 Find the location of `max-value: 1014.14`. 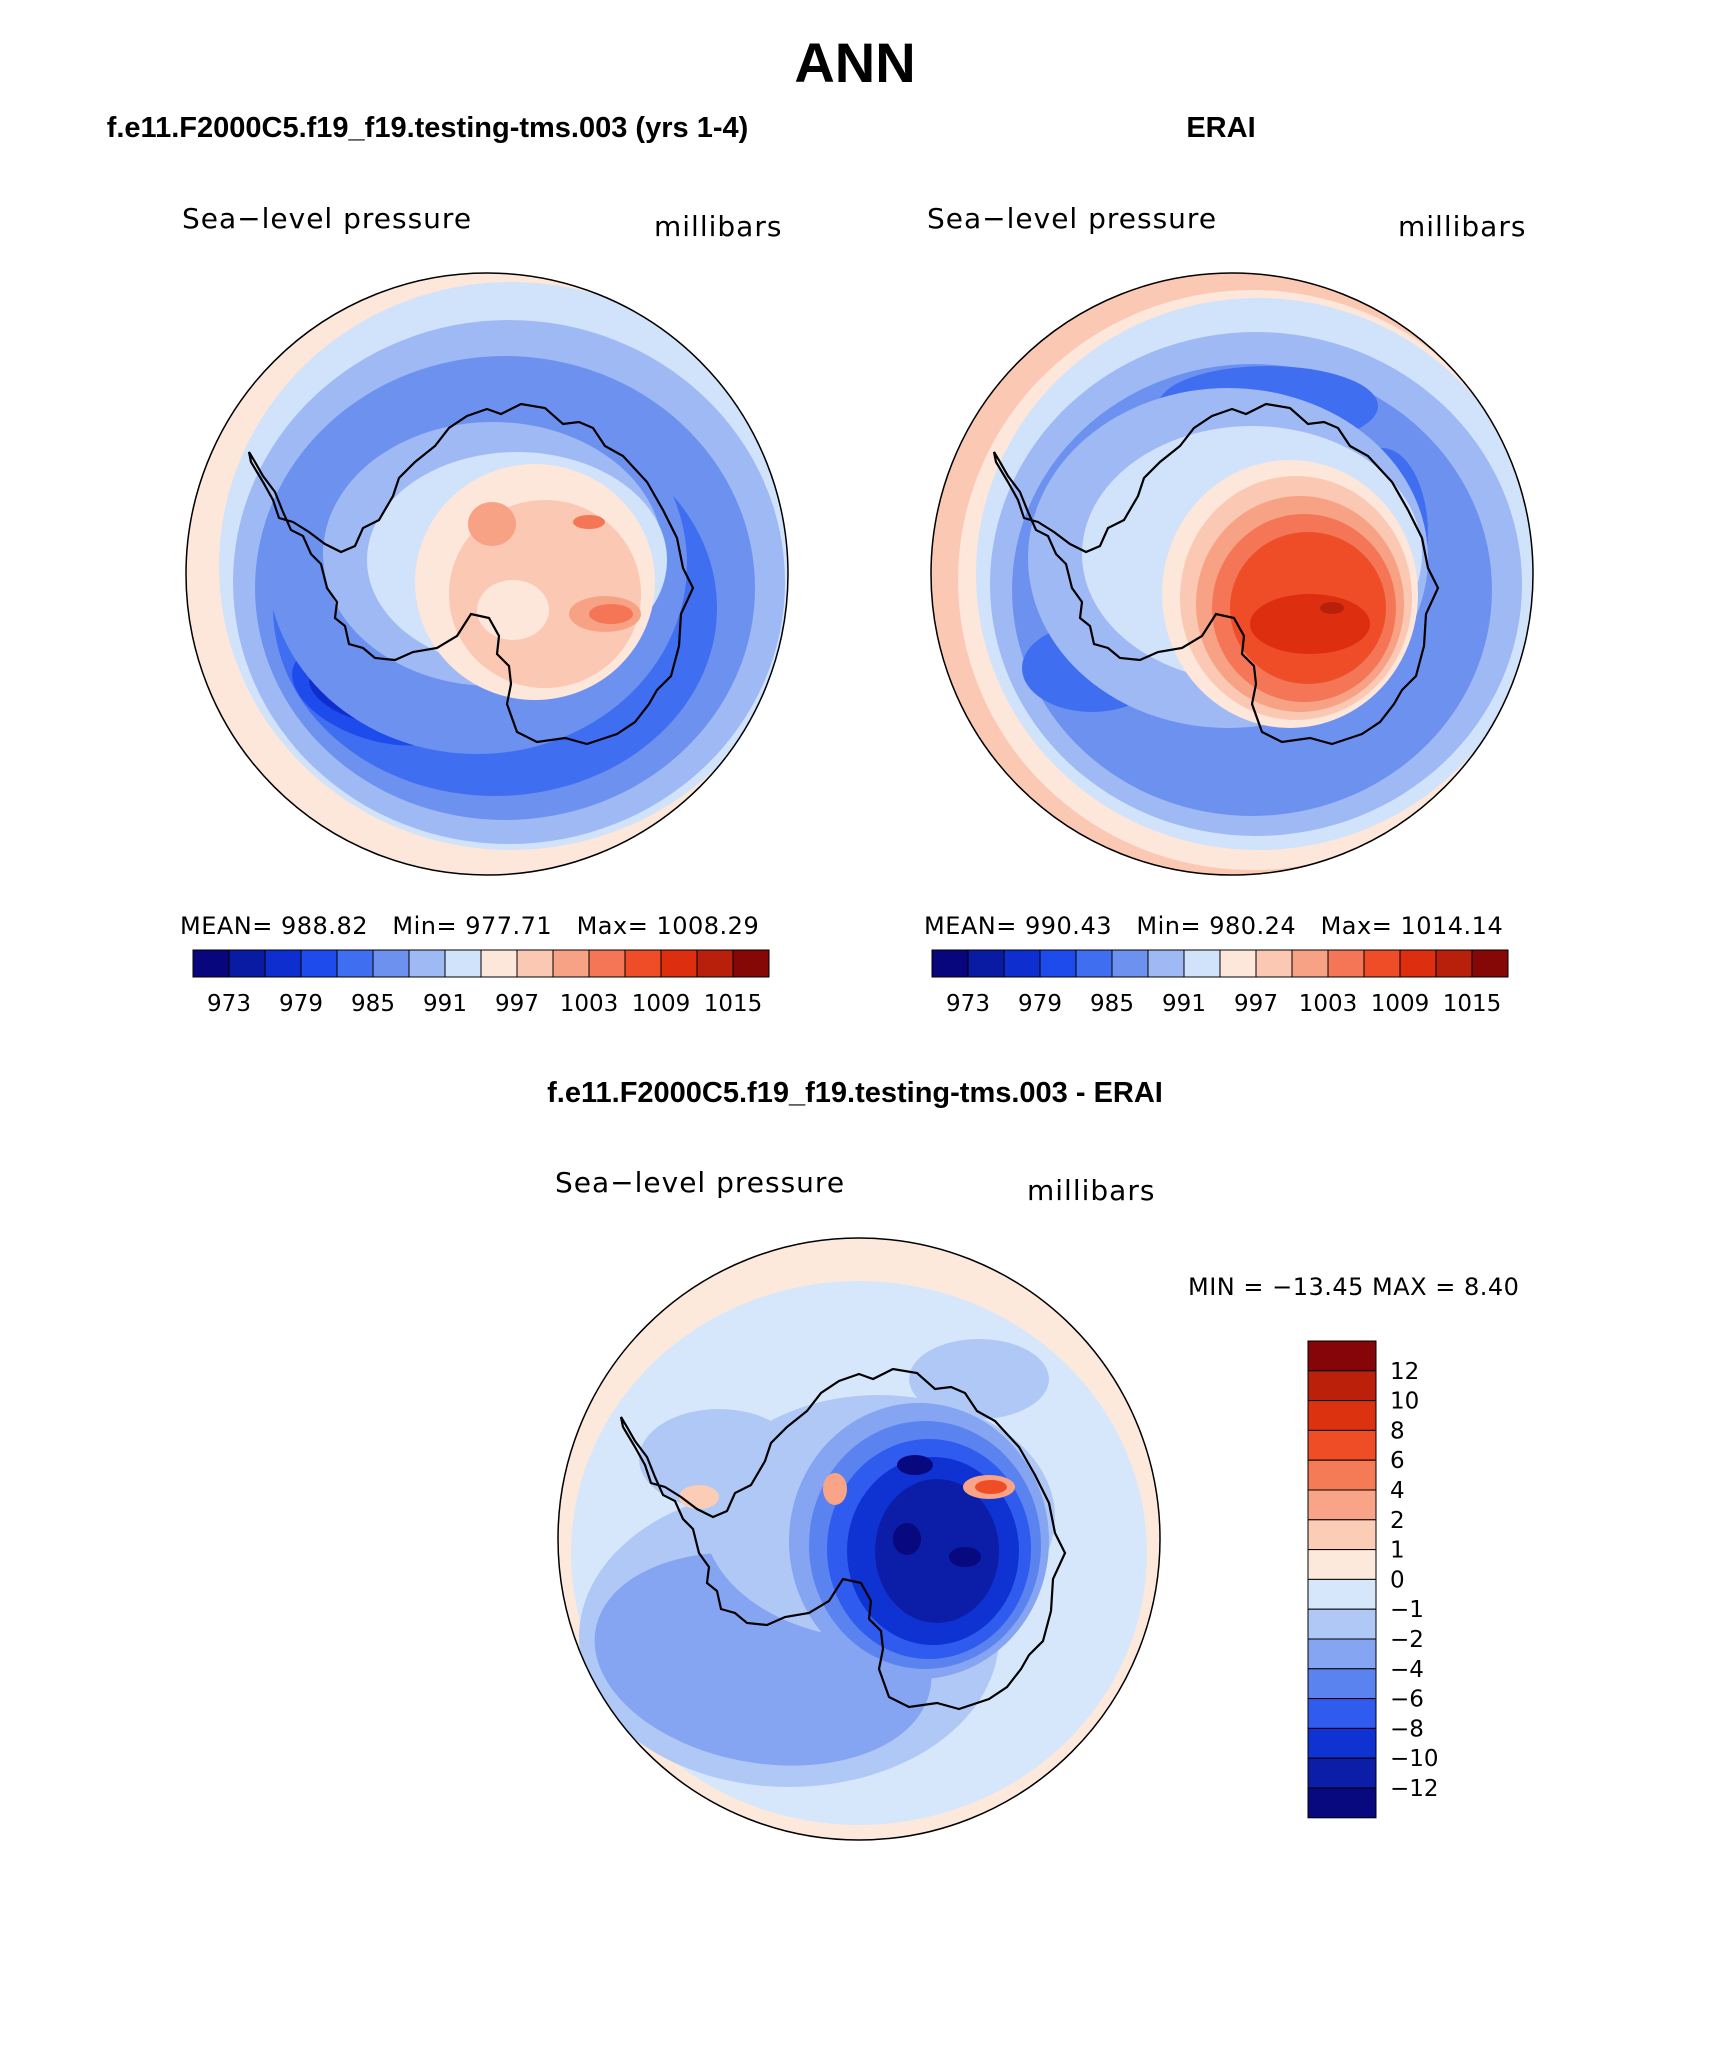

max-value: 1014.14 is located at coordinates (1452, 926).